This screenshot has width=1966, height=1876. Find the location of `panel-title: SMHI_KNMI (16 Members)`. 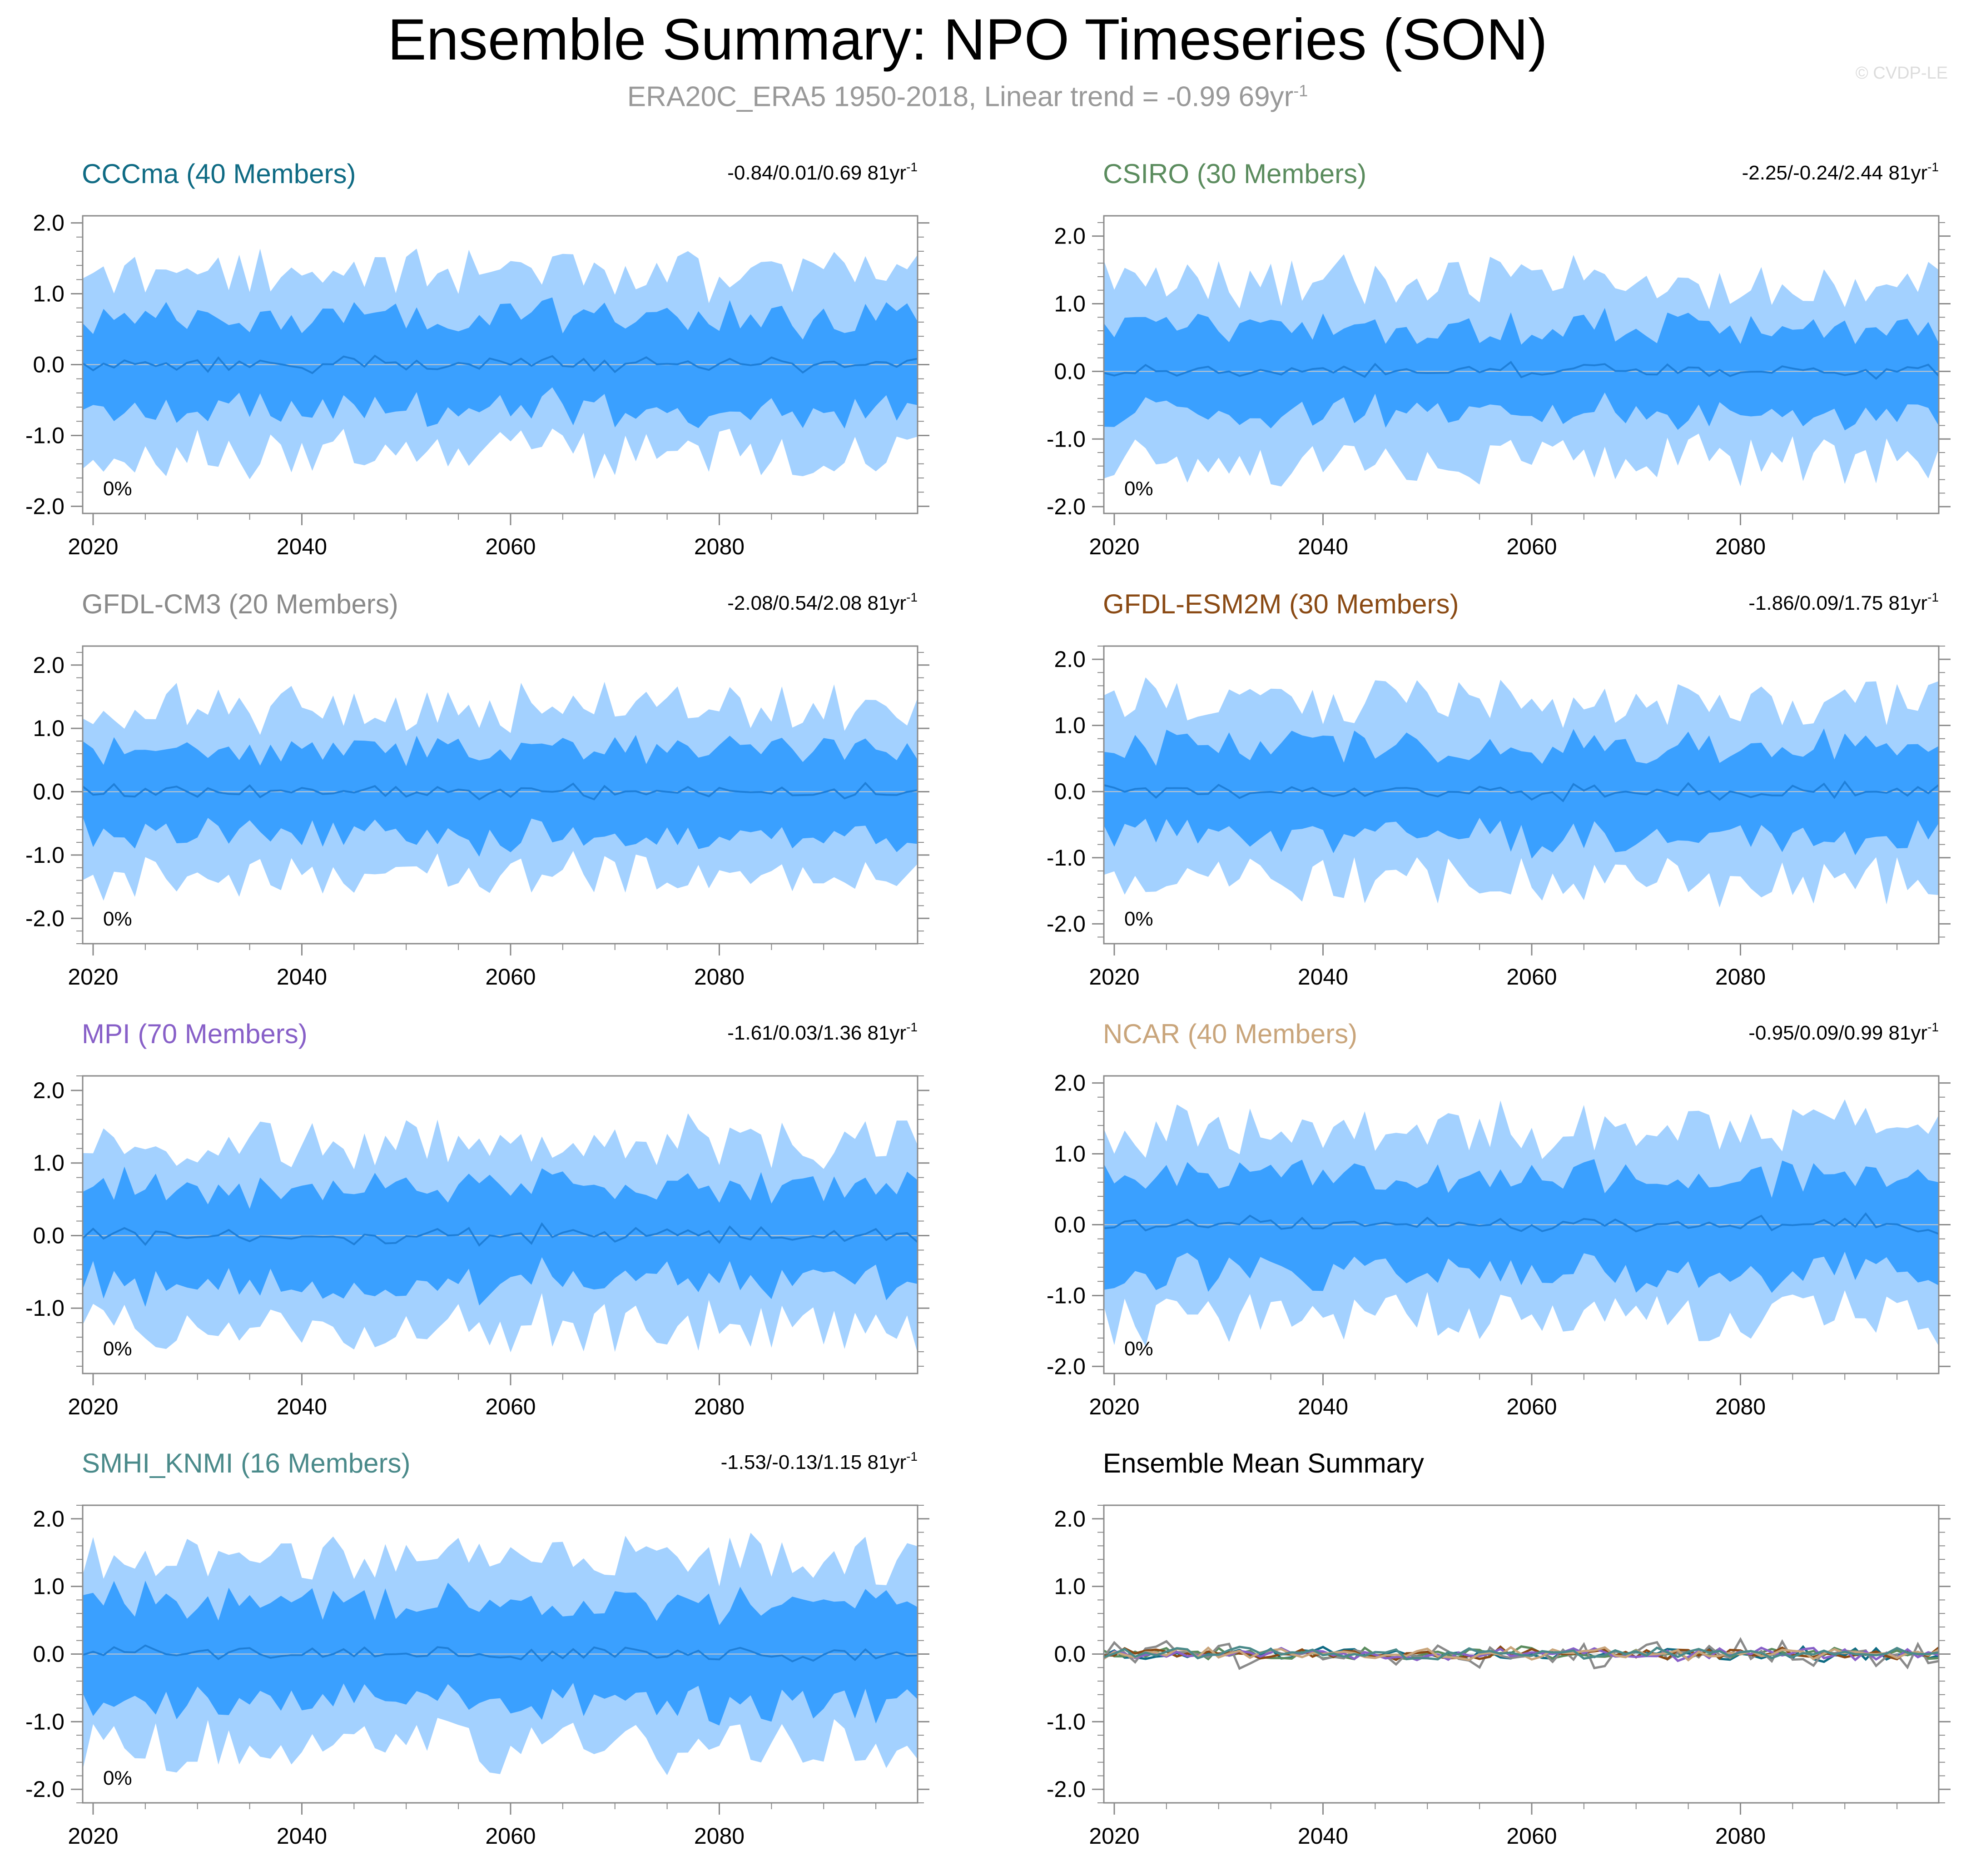

panel-title: SMHI_KNMI (16 Members) is located at coordinates (246, 1463).